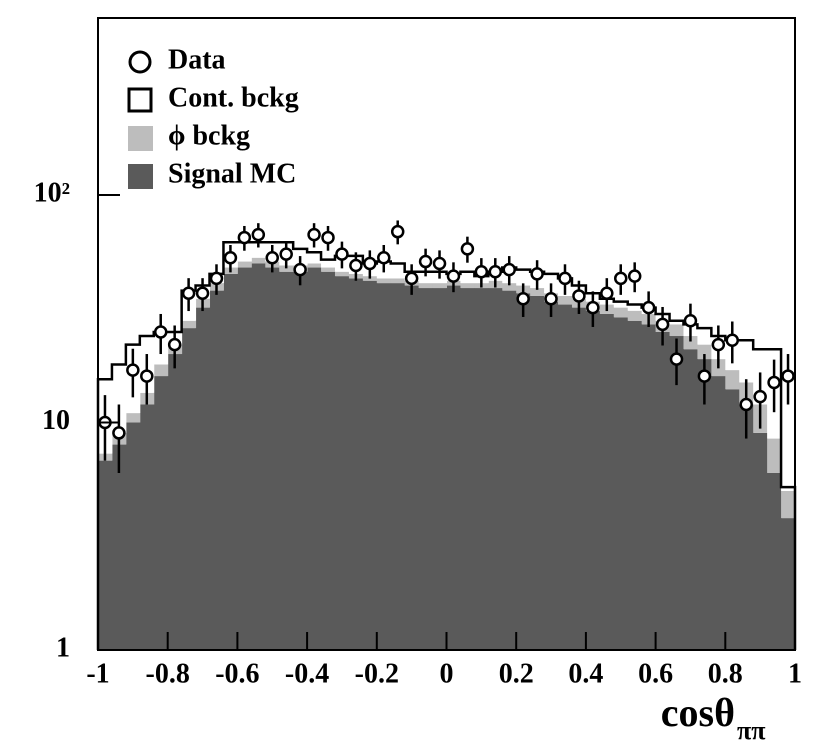  What do you see at coordinates (63, 647) in the screenshot?
I see `y-tick-label: 1` at bounding box center [63, 647].